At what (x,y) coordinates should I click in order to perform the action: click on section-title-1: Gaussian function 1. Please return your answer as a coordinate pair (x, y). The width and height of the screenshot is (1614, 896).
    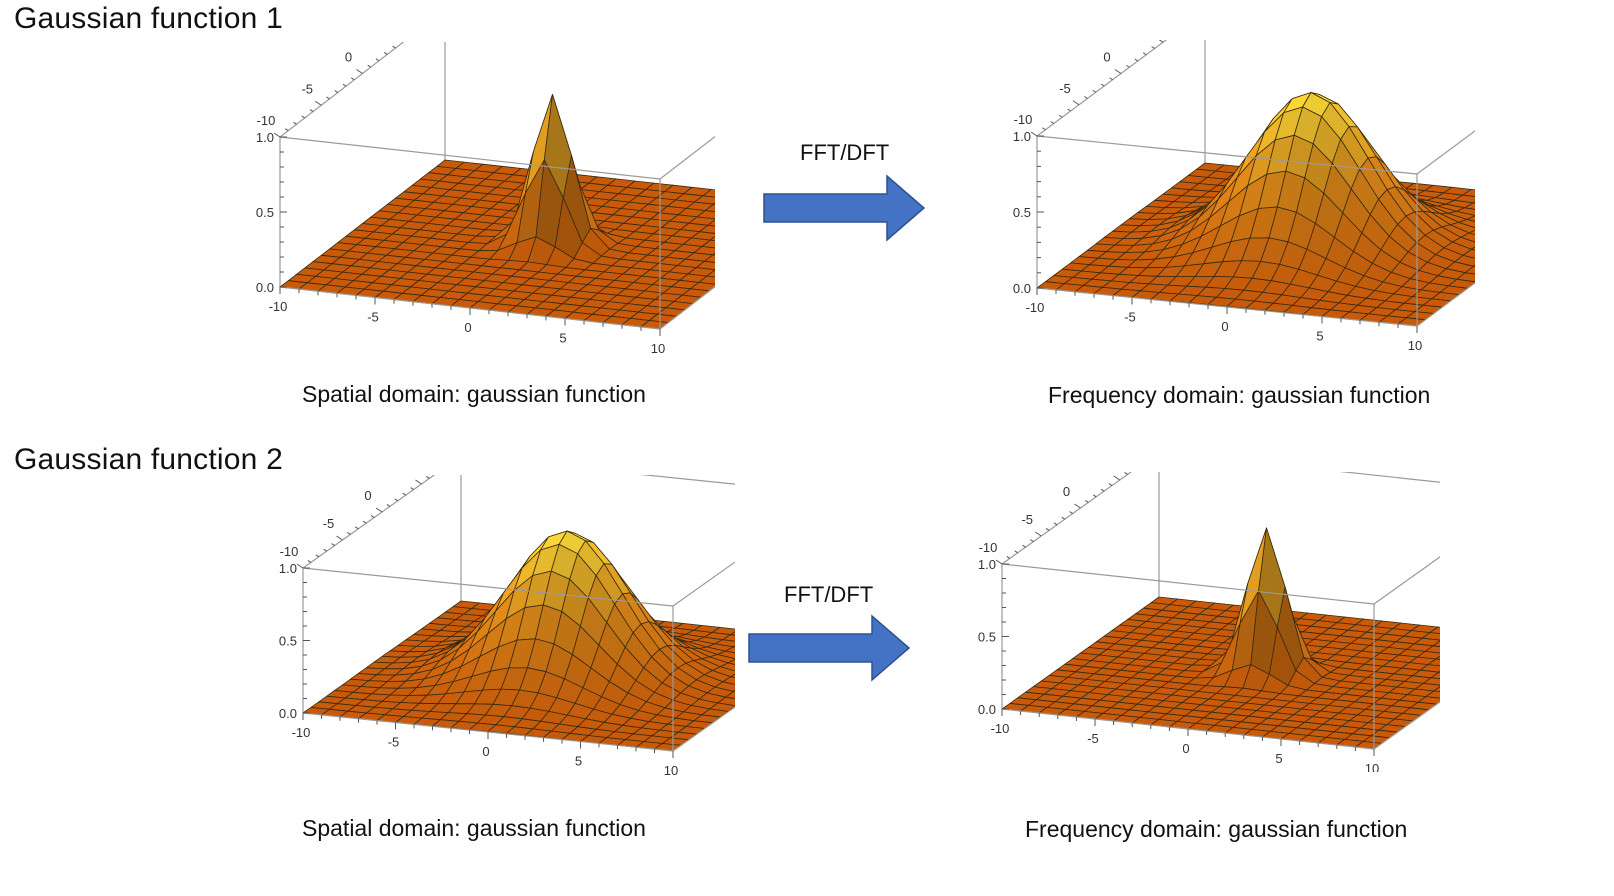
    Looking at the image, I should click on (148, 18).